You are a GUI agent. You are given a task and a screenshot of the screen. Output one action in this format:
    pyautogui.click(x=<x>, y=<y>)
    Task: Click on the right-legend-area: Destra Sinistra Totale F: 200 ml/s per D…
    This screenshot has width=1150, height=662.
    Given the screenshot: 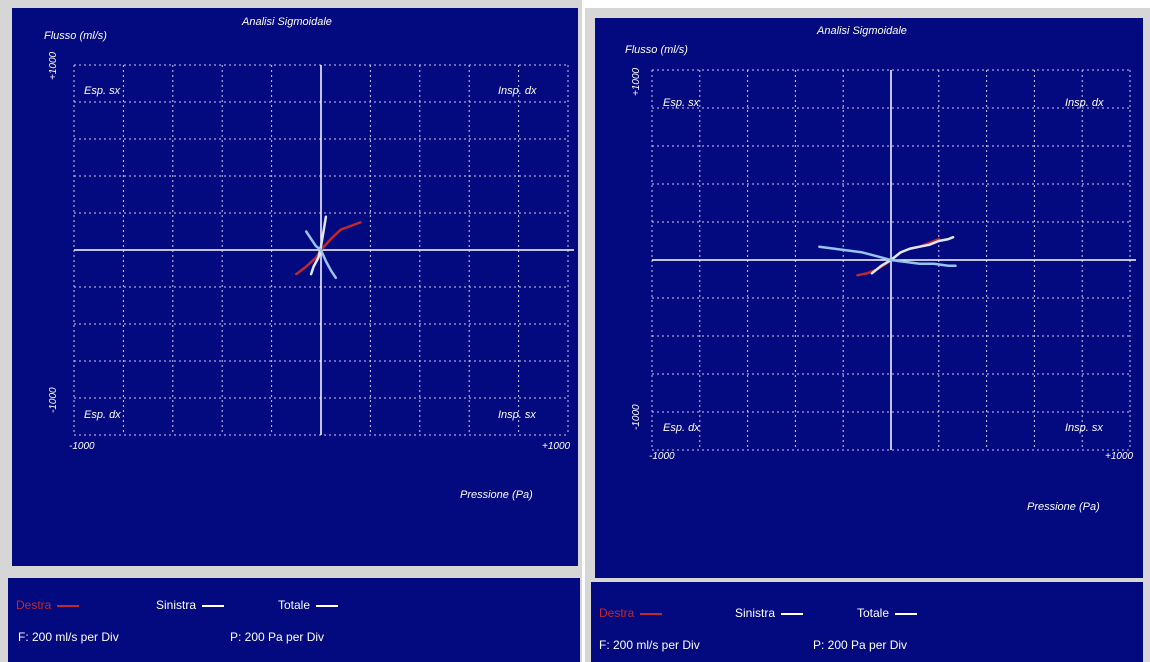 What is the action you would take?
    pyautogui.click(x=867, y=622)
    